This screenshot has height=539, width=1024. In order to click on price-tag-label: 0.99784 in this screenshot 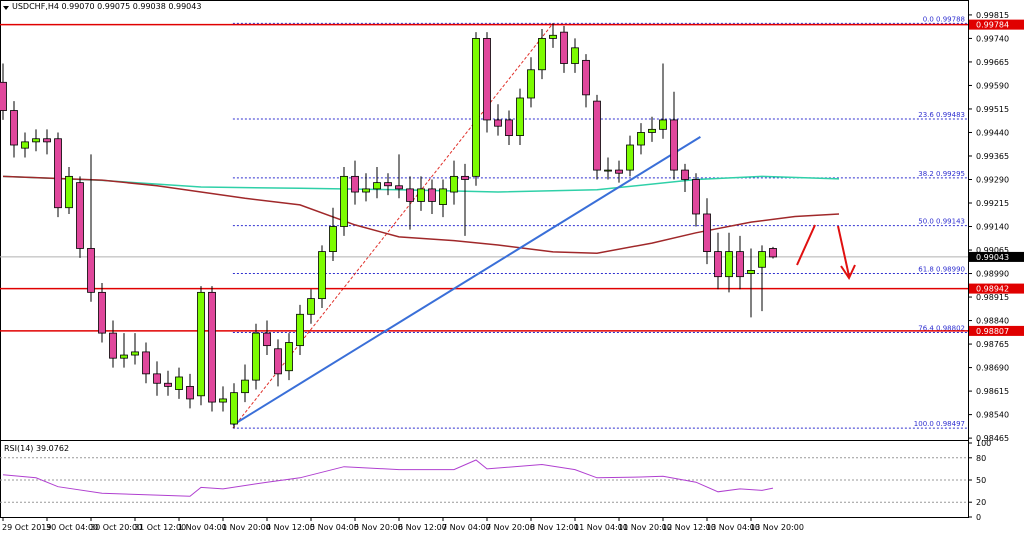, I will do `click(992, 25)`.